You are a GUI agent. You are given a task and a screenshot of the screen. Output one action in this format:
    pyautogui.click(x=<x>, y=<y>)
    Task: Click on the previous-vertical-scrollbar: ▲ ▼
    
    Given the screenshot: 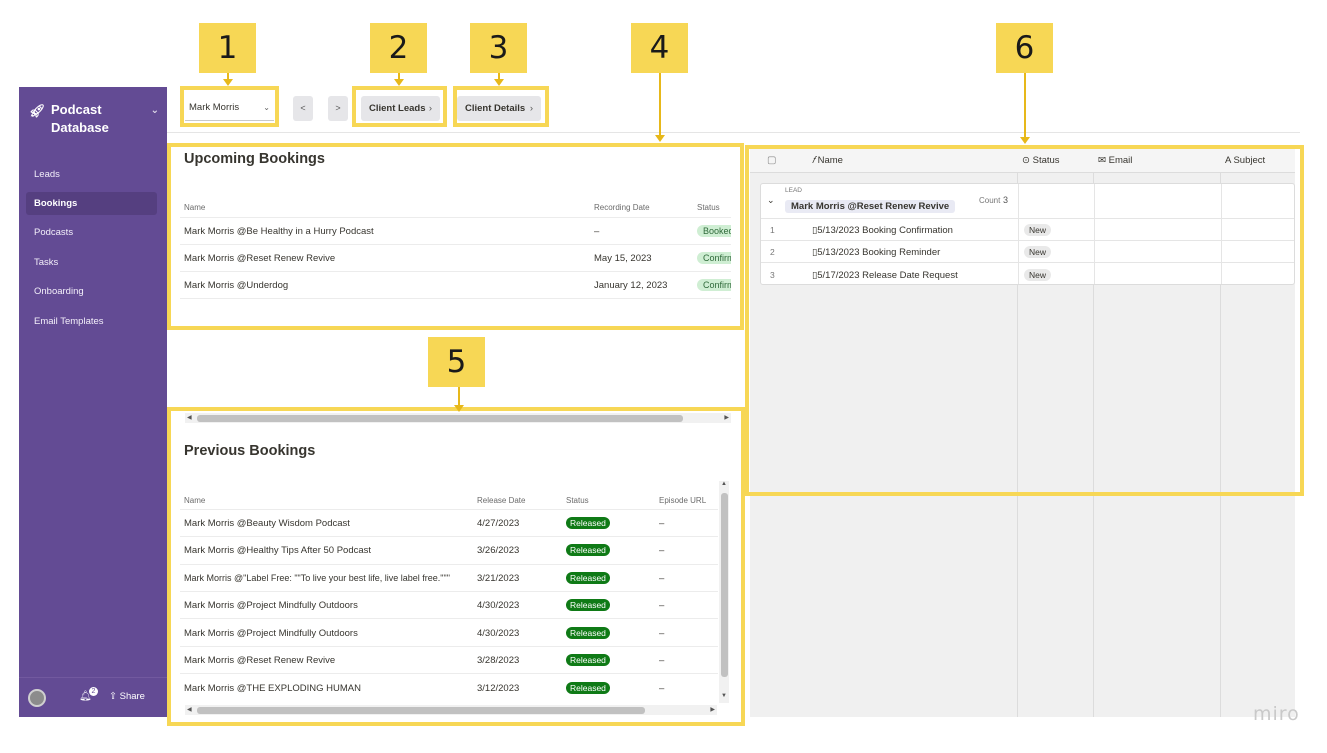 What is the action you would take?
    pyautogui.click(x=724, y=592)
    